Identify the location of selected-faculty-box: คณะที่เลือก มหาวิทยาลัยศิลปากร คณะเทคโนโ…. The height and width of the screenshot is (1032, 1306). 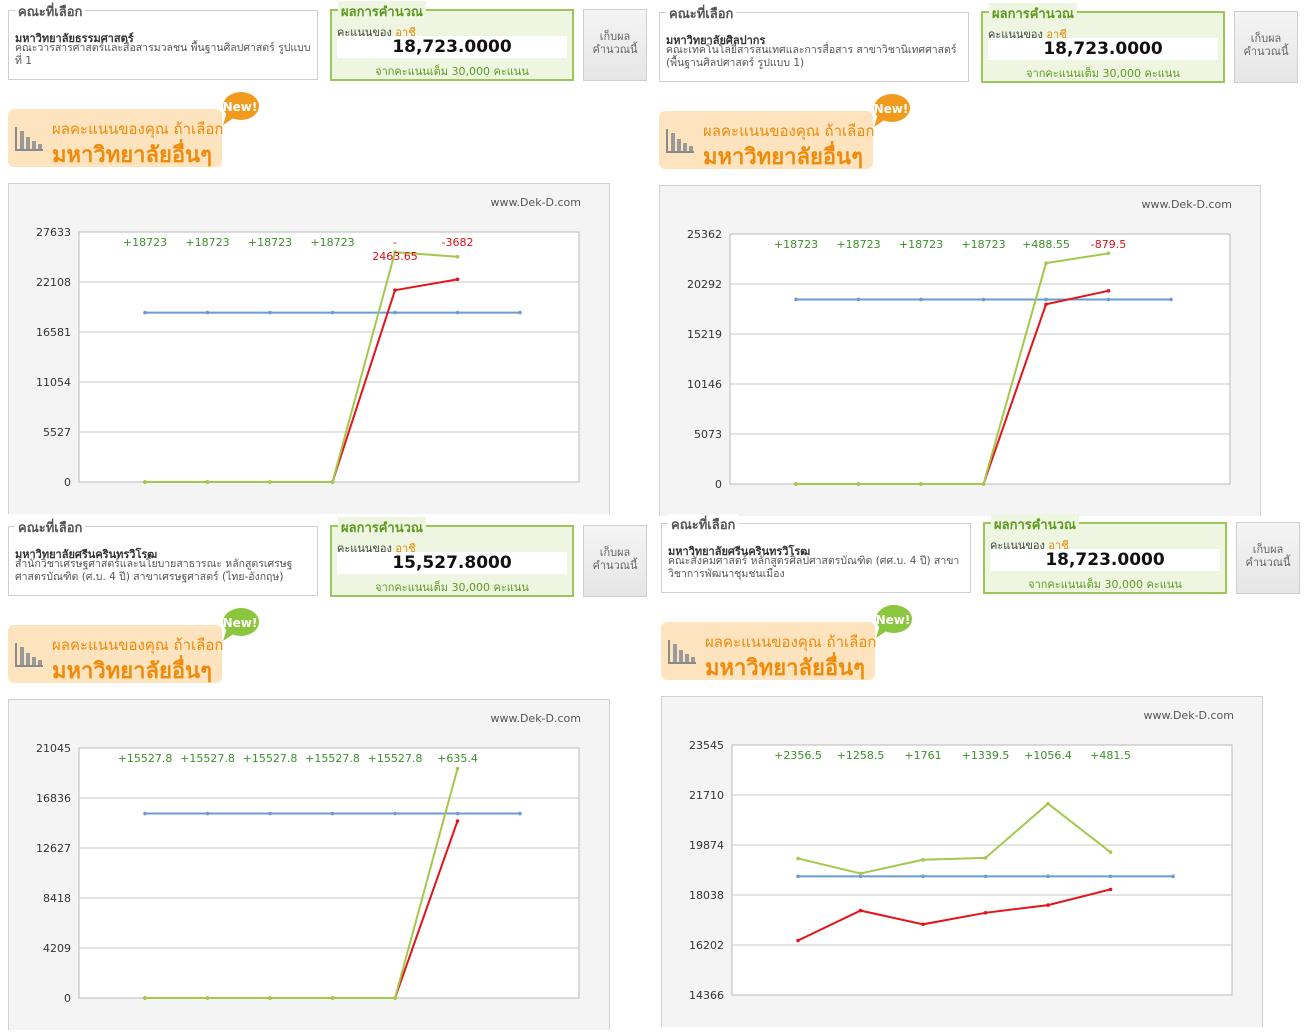
(814, 42).